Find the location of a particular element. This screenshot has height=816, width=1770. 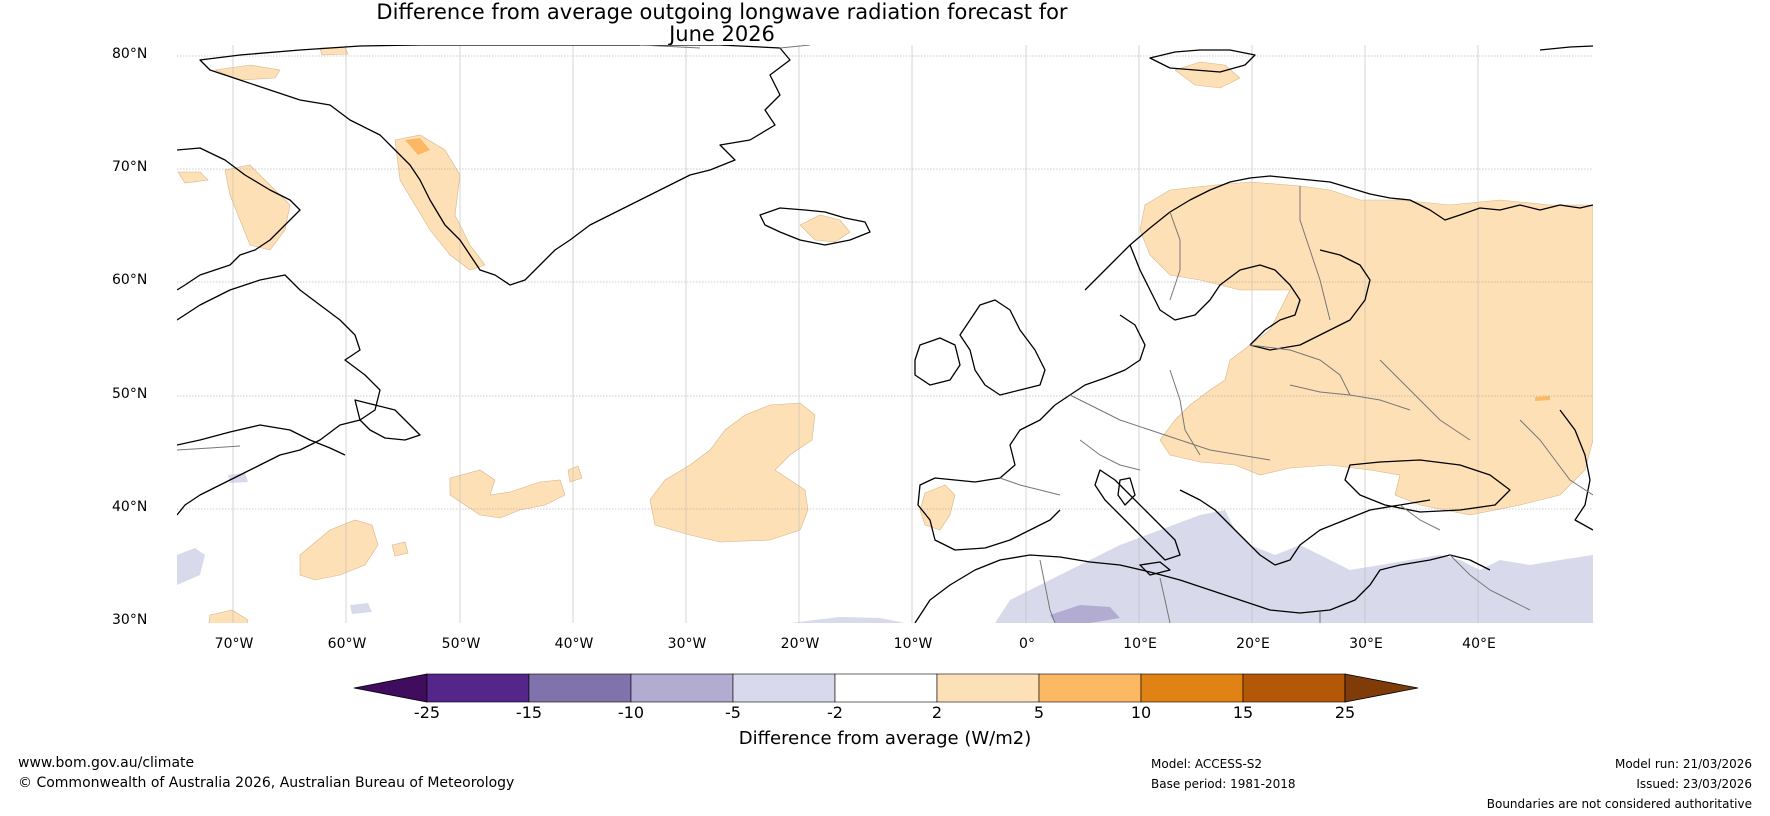

colorbar-tick-label: 5 is located at coordinates (1039, 712).